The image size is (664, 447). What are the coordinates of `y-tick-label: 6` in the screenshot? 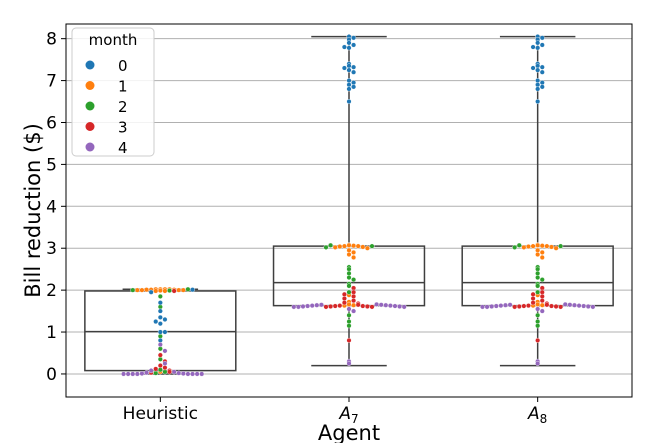 It's located at (51, 123).